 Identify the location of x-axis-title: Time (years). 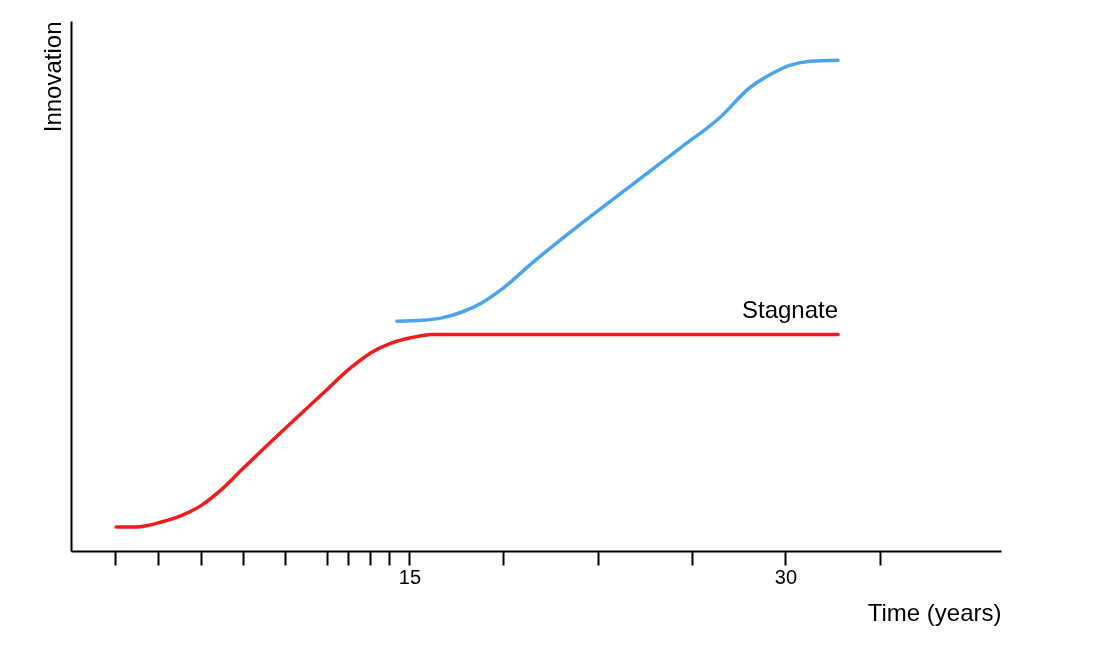
(934, 612).